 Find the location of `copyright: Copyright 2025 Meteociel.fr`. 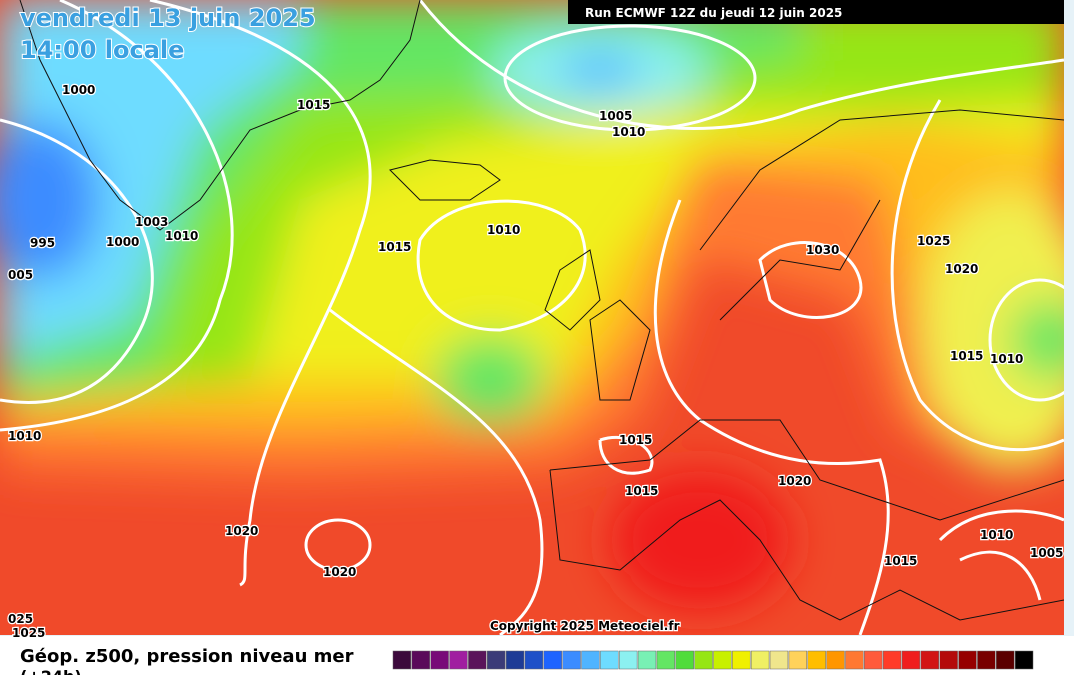

copyright: Copyright 2025 Meteociel.fr is located at coordinates (585, 626).